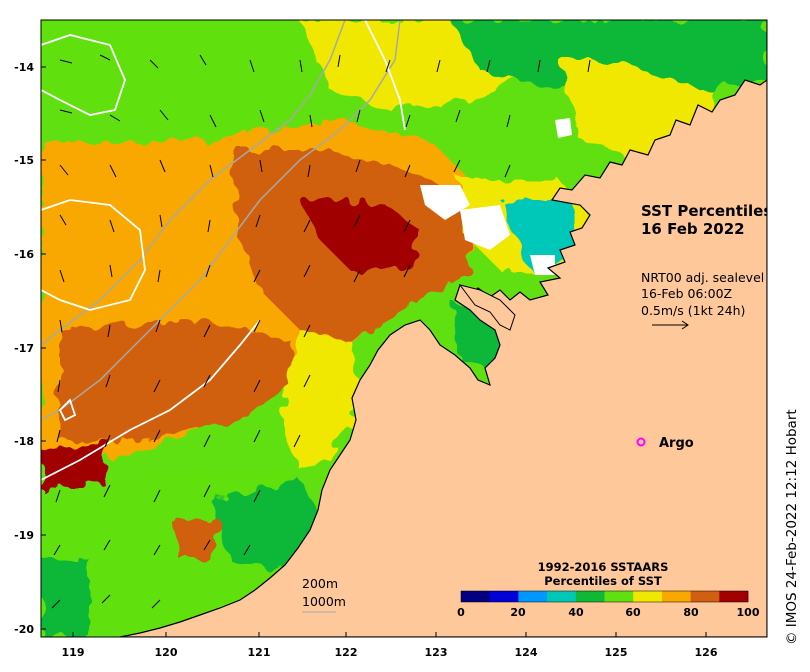  I want to click on lon-tick-121: 121, so click(259, 652).